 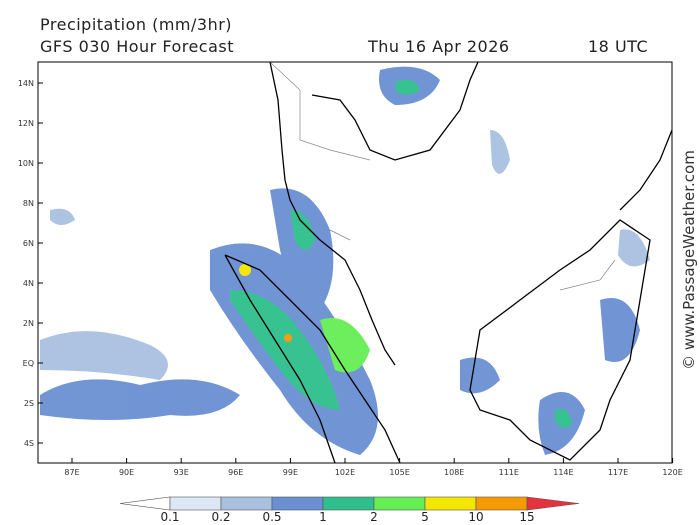 I want to click on colorbar-label: 2, so click(x=374, y=517).